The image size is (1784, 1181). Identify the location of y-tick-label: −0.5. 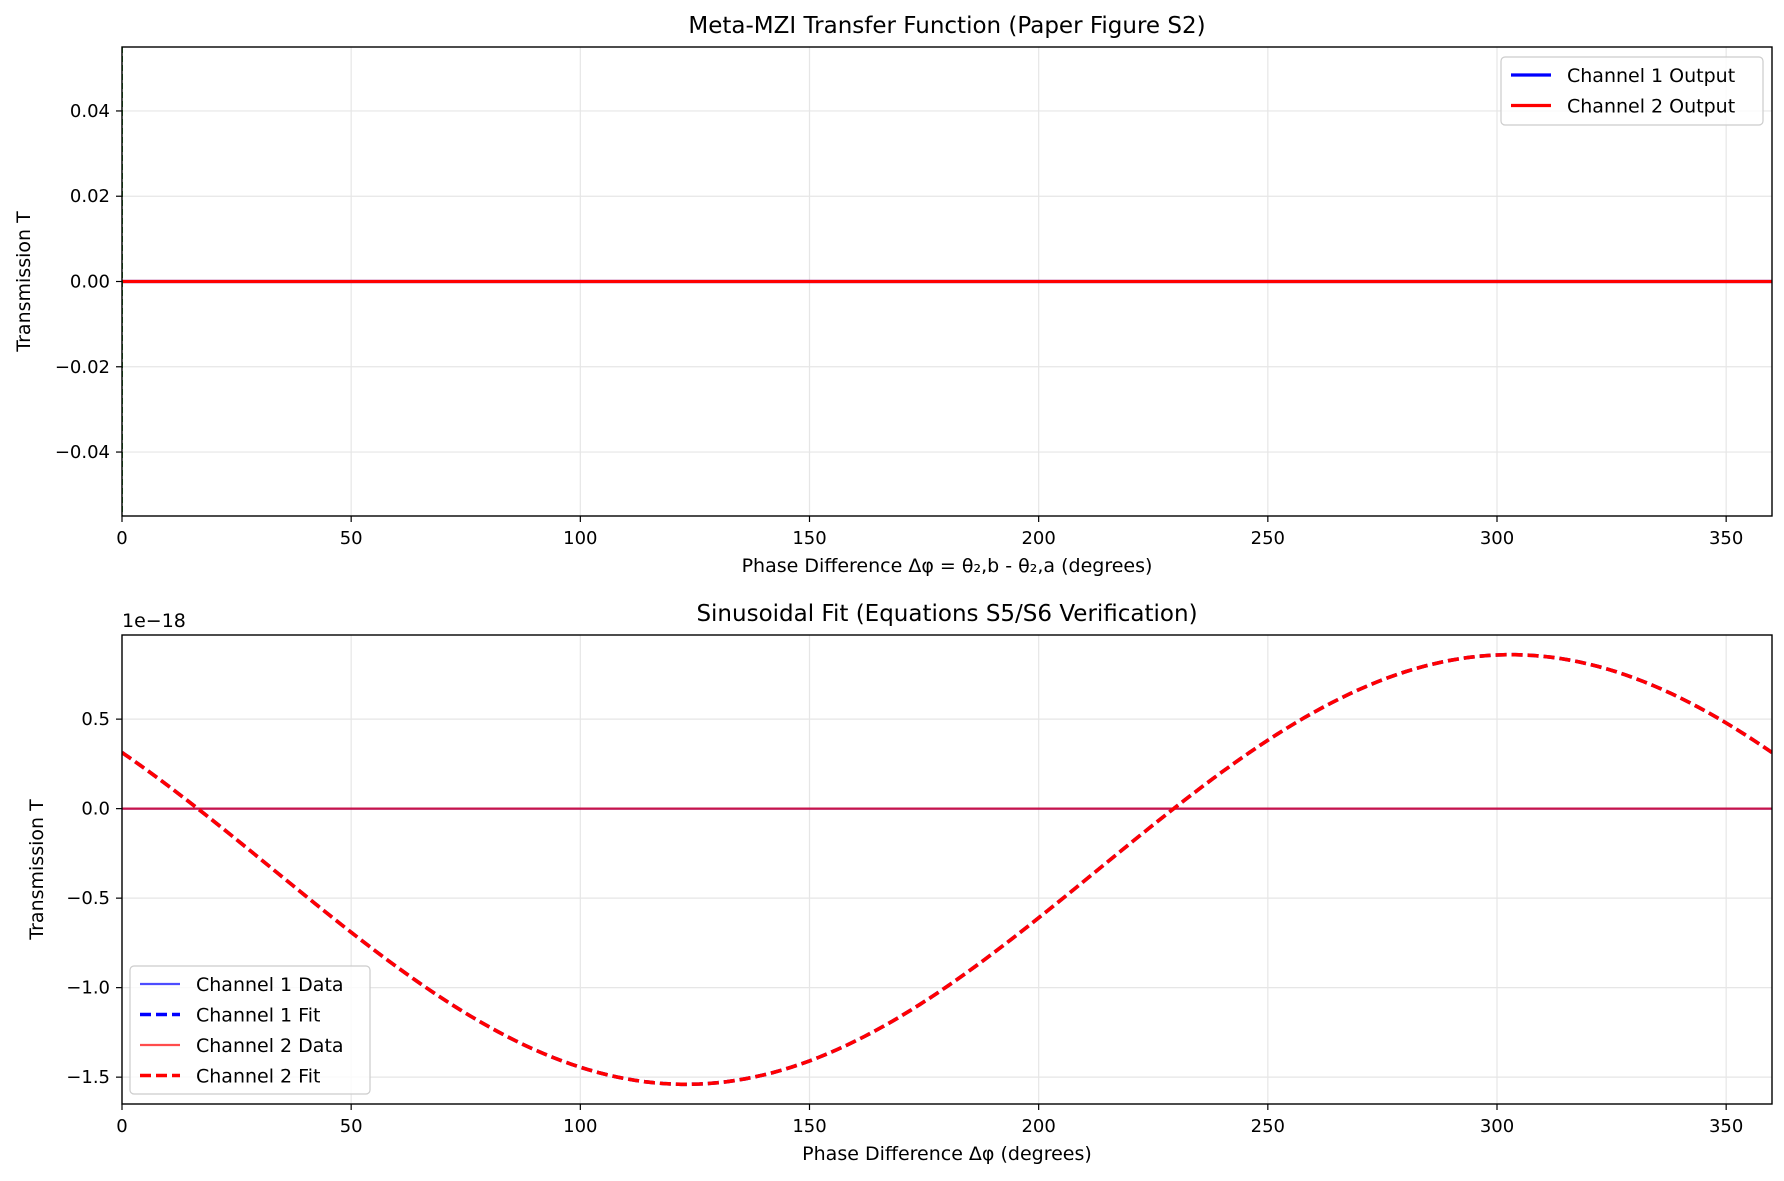
(88, 898).